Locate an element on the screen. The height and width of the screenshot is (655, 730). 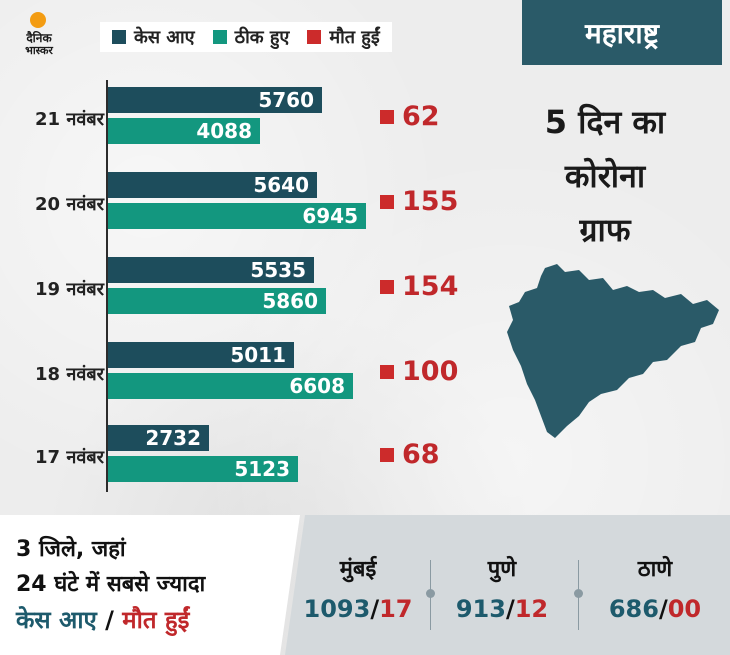
dainik-bhaskar-logo: दैनिक भास्कर is located at coordinates (37, 37).